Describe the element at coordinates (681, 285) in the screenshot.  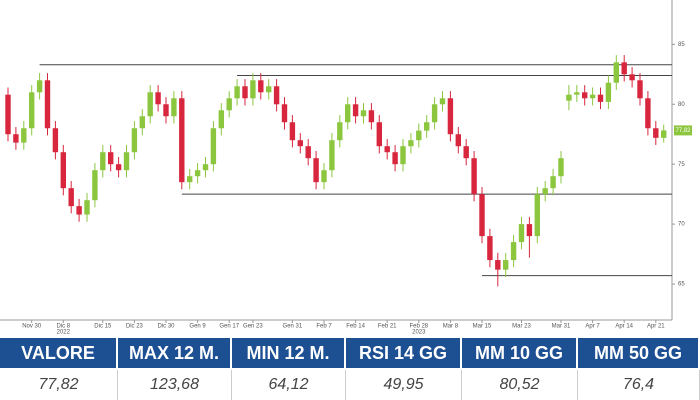
I see `y-tick-label: 65` at that location.